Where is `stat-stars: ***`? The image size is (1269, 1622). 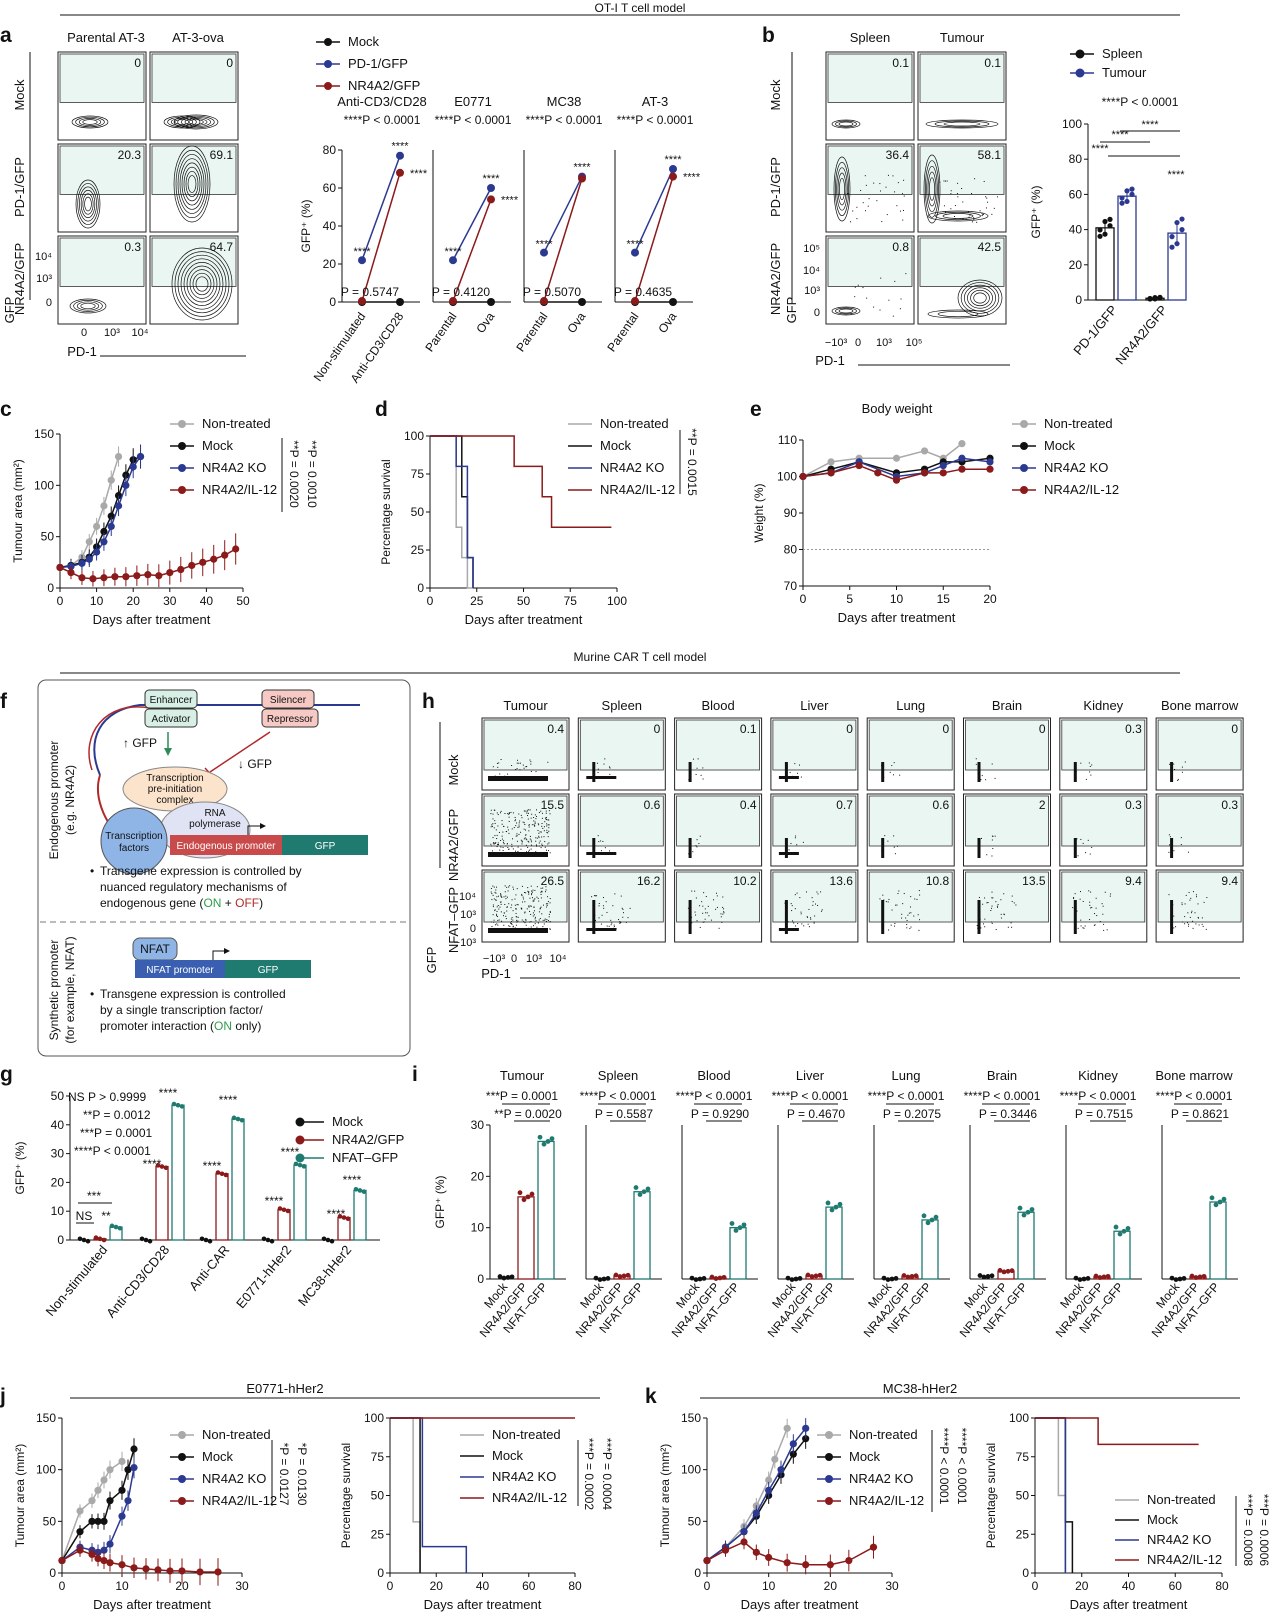 stat-stars: *** is located at coordinates (94, 1196).